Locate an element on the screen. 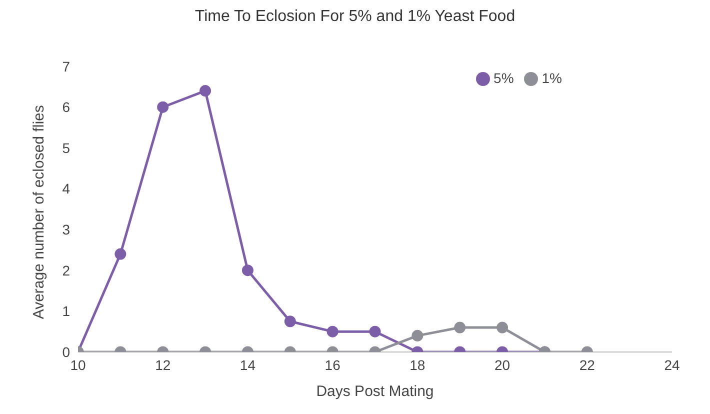 The width and height of the screenshot is (710, 414). x-tick-label: 14 is located at coordinates (248, 364).